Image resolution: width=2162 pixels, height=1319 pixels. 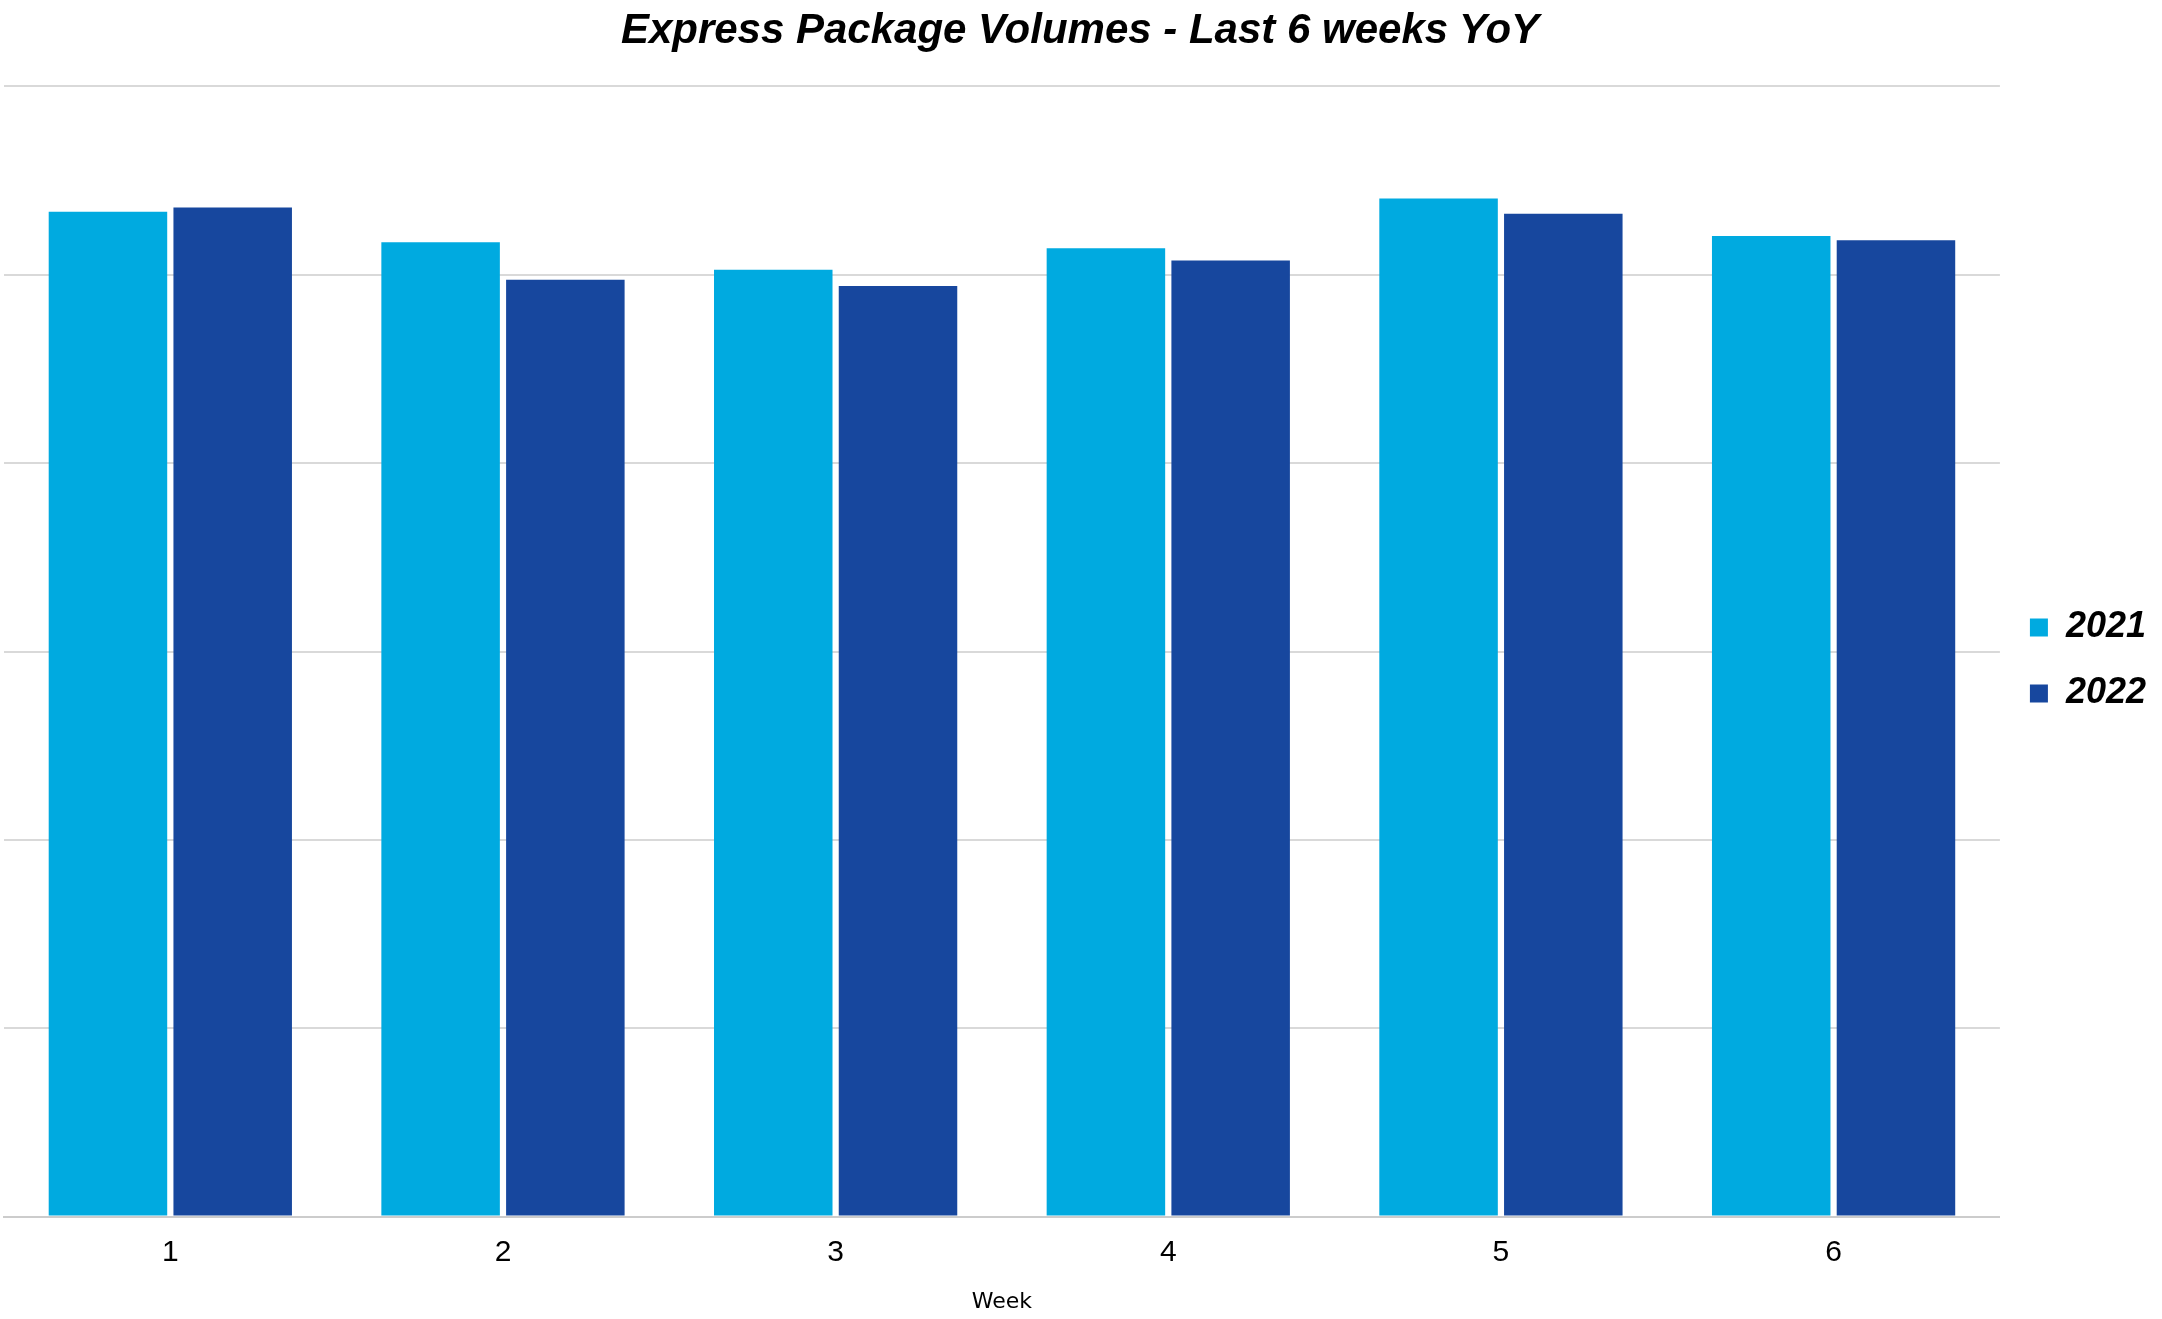 What do you see at coordinates (1501, 1250) in the screenshot?
I see `x-tick-label: 5` at bounding box center [1501, 1250].